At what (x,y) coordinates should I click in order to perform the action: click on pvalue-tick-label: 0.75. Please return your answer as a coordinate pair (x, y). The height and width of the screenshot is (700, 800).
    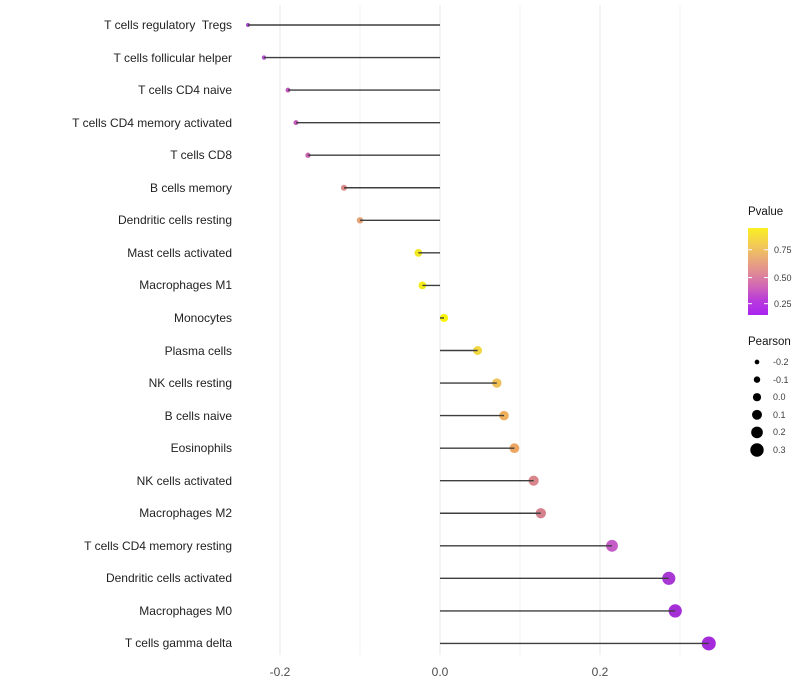
    Looking at the image, I should click on (783, 249).